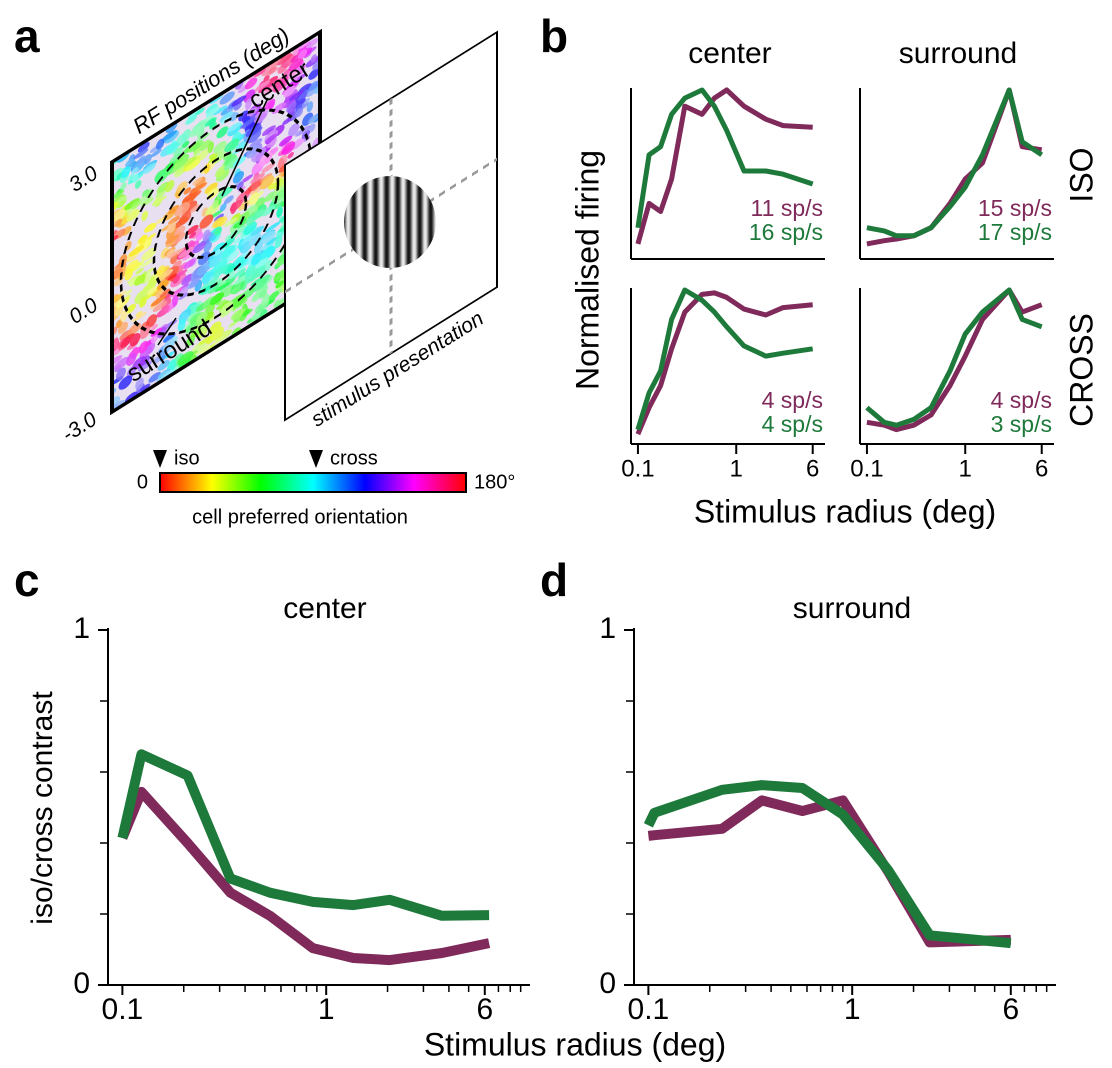  Describe the element at coordinates (79, 427) in the screenshot. I see `position-label: -3.0` at that location.